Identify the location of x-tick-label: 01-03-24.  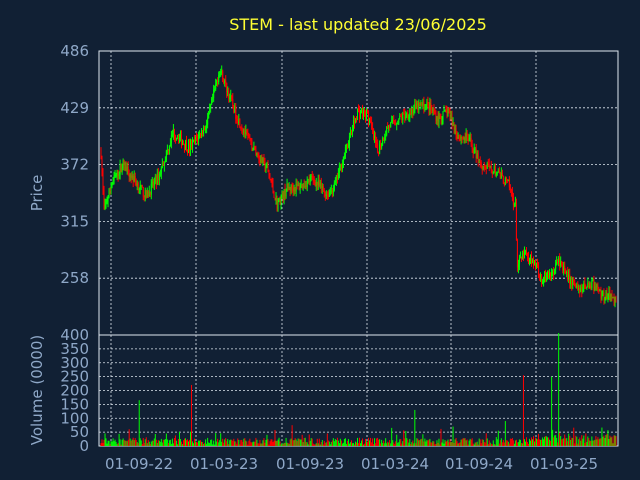
(395, 464).